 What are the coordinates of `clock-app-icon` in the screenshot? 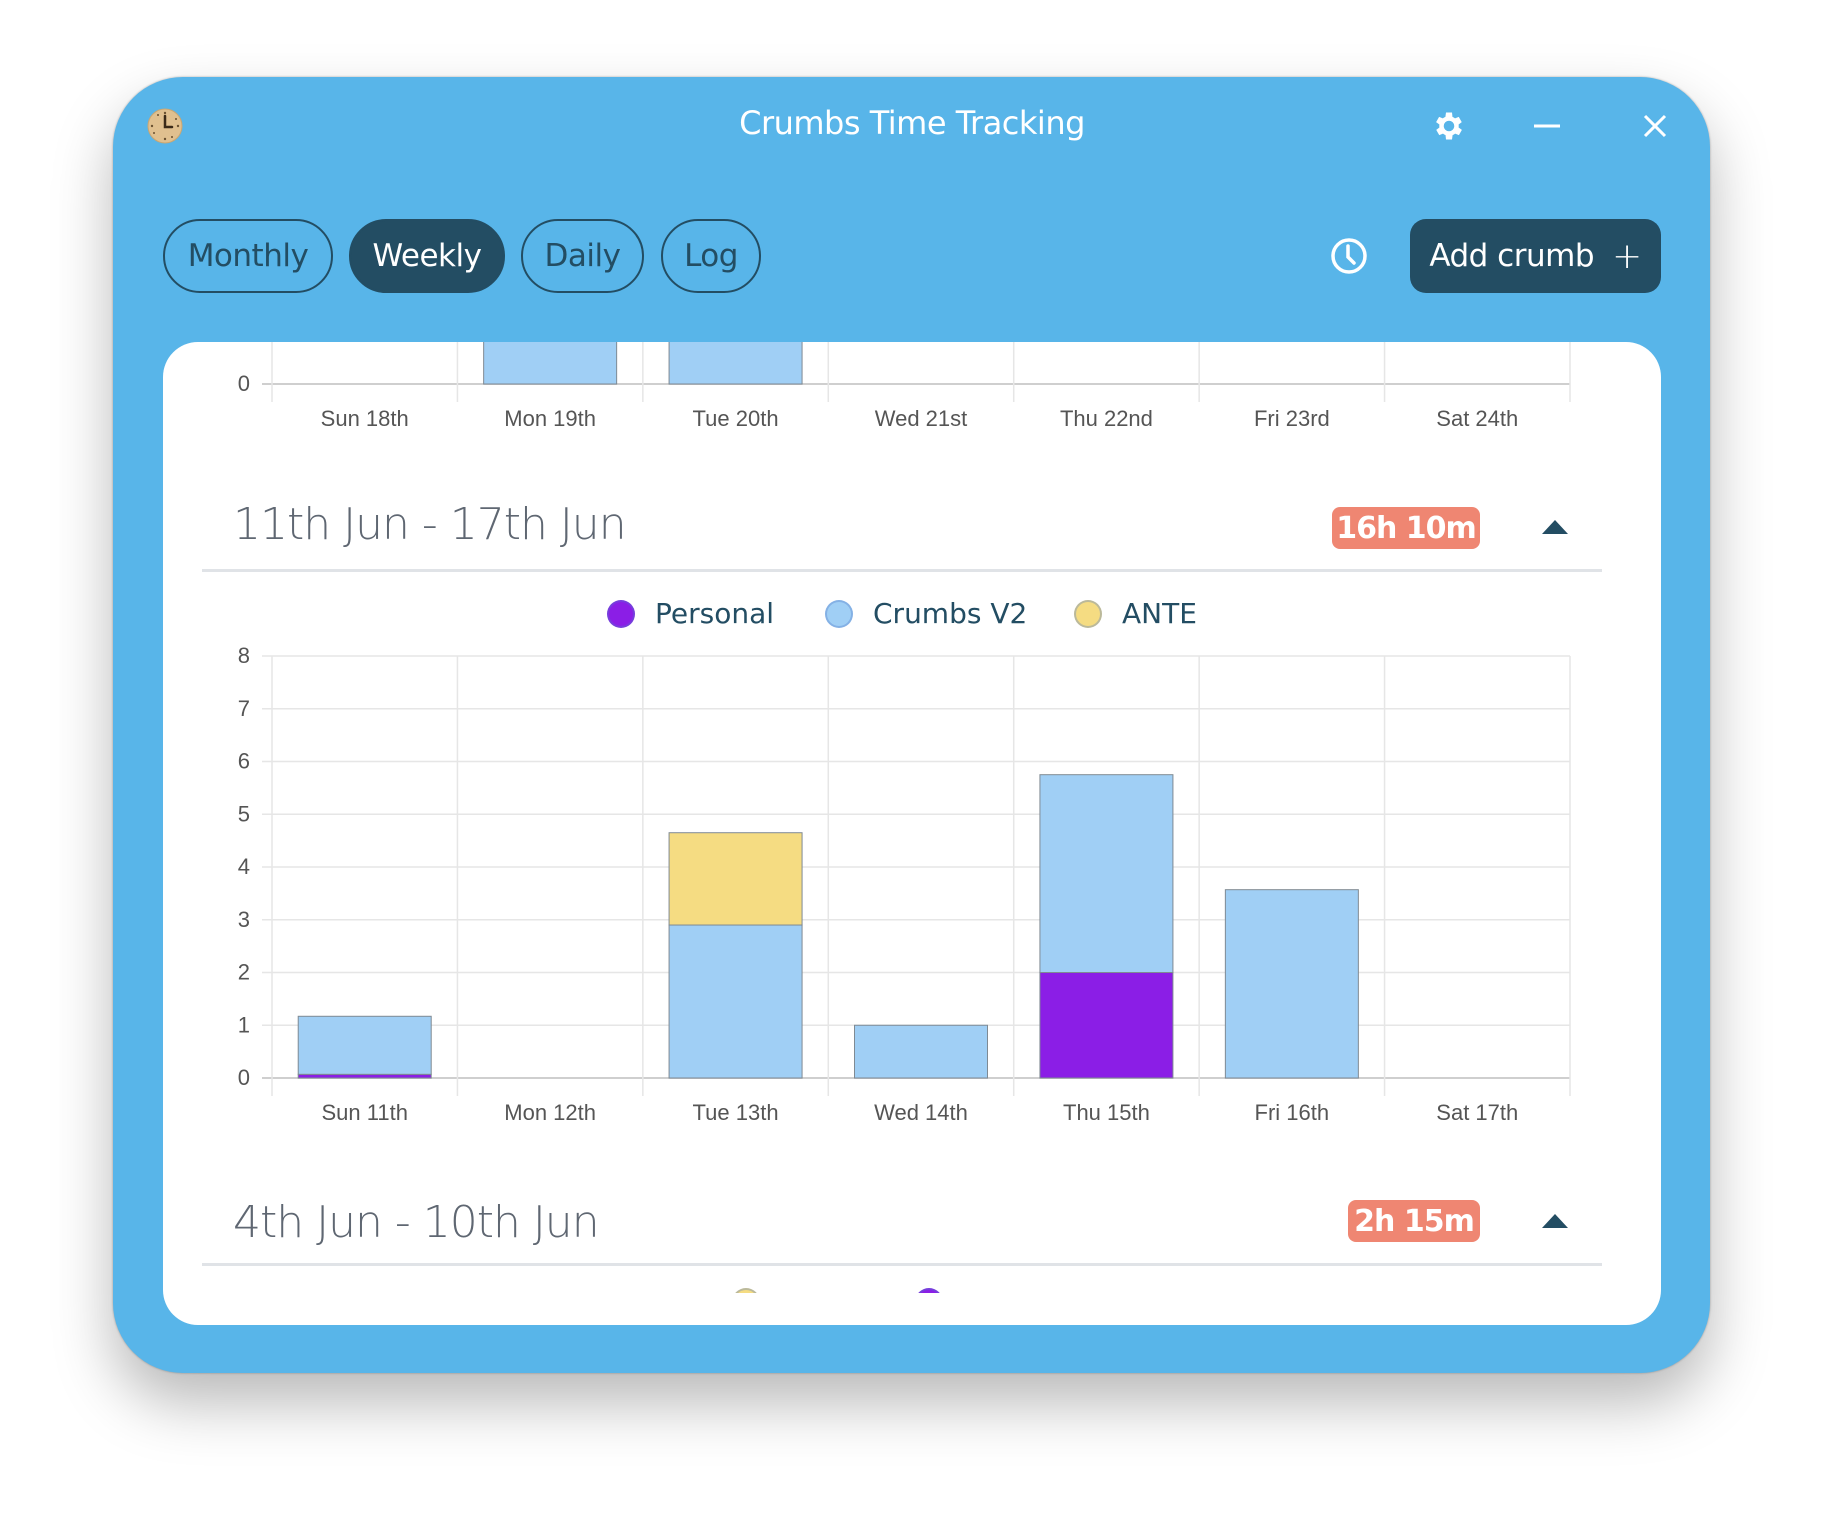 It's located at (165, 126).